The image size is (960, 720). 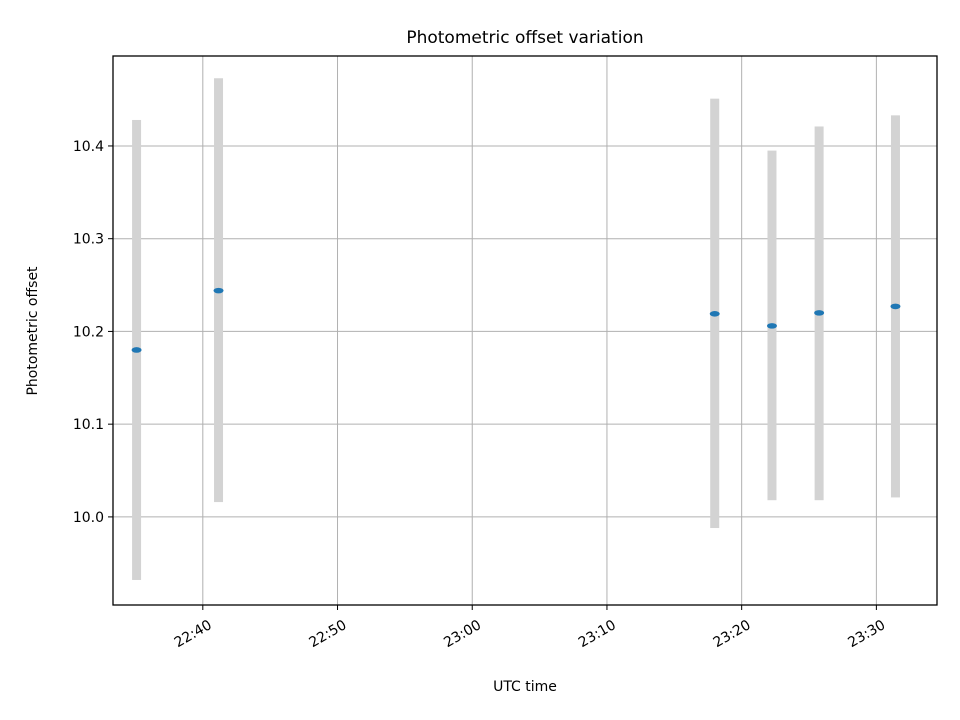 I want to click on chart-title: Photometric offset variation, so click(x=524, y=38).